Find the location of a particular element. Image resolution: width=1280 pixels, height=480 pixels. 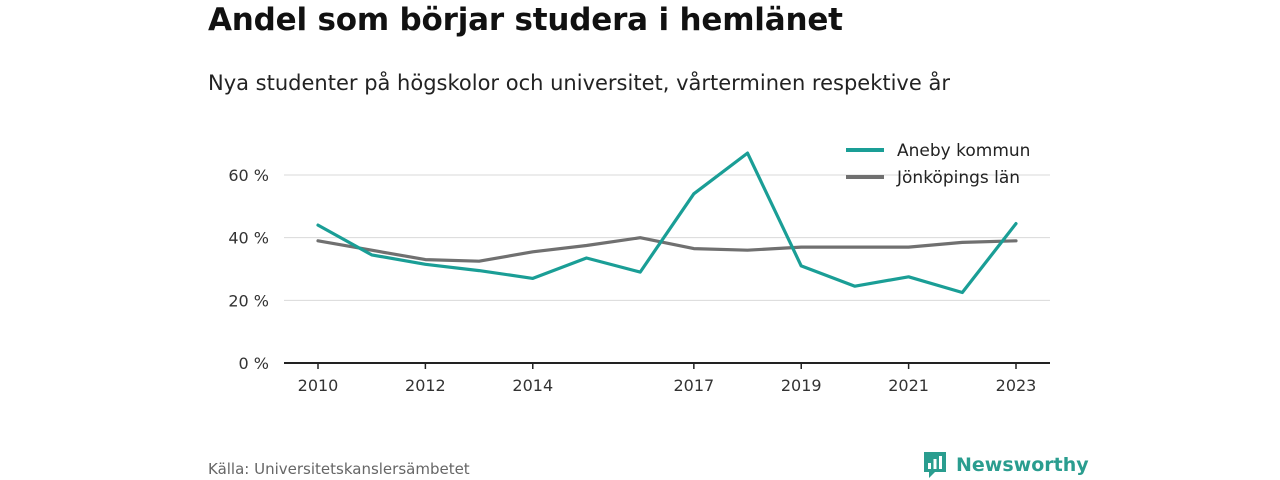

y-axis-labels: 0 % 20 % 40 % 60 % is located at coordinates (248, 269).